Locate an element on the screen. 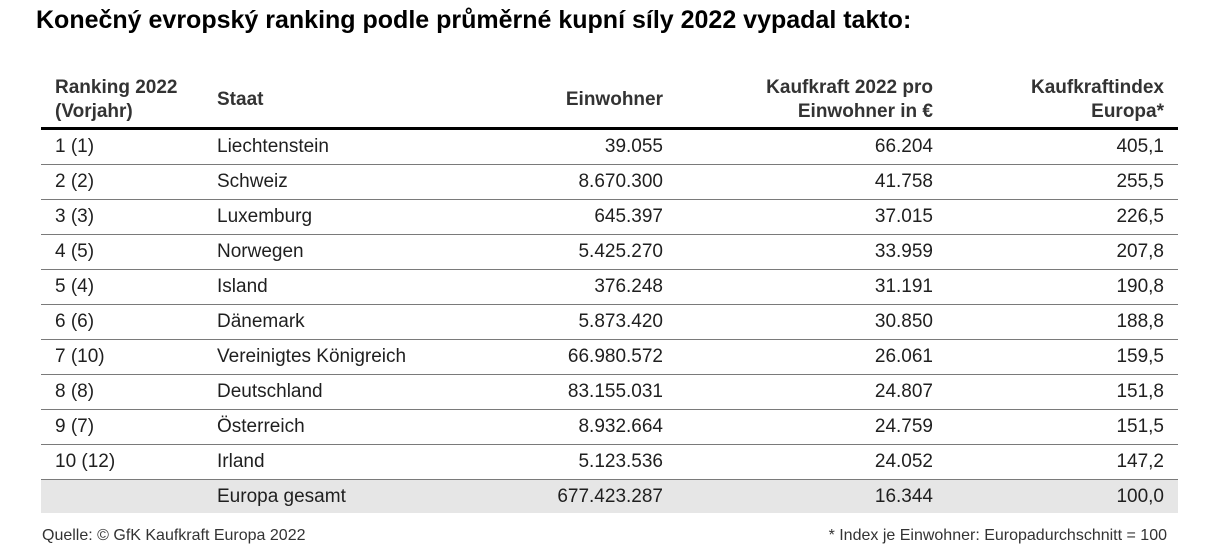 The height and width of the screenshot is (555, 1207). cell-kaufkraft: 30.850 is located at coordinates (812, 322).